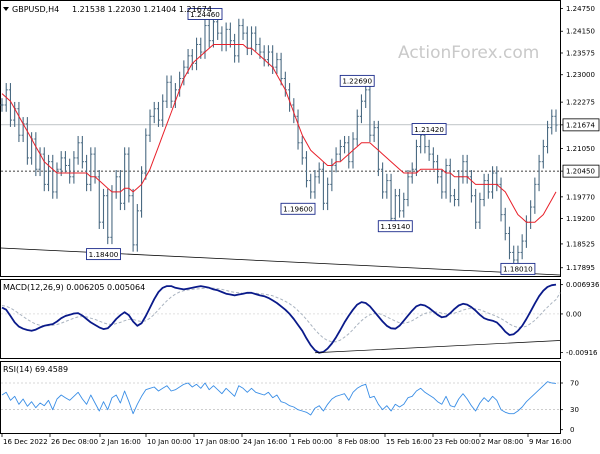 The height and width of the screenshot is (454, 600). I want to click on price-annotation-label: 1.21420, so click(429, 129).